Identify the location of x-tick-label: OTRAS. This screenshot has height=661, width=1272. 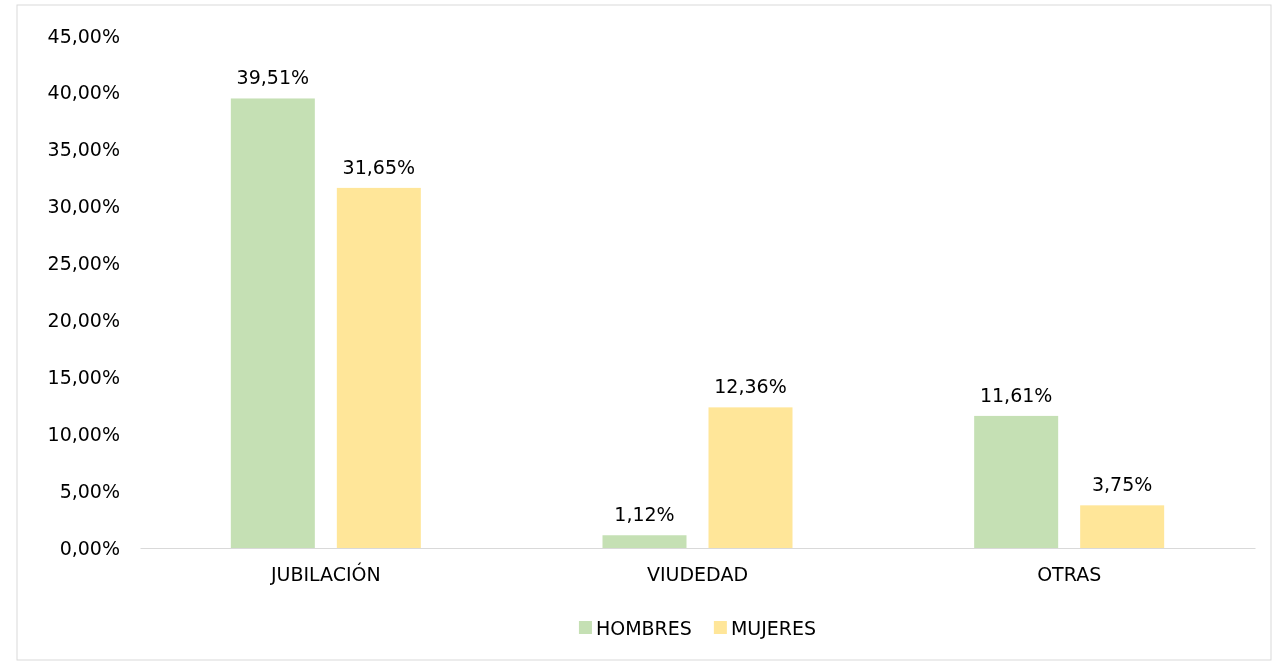
(1069, 574).